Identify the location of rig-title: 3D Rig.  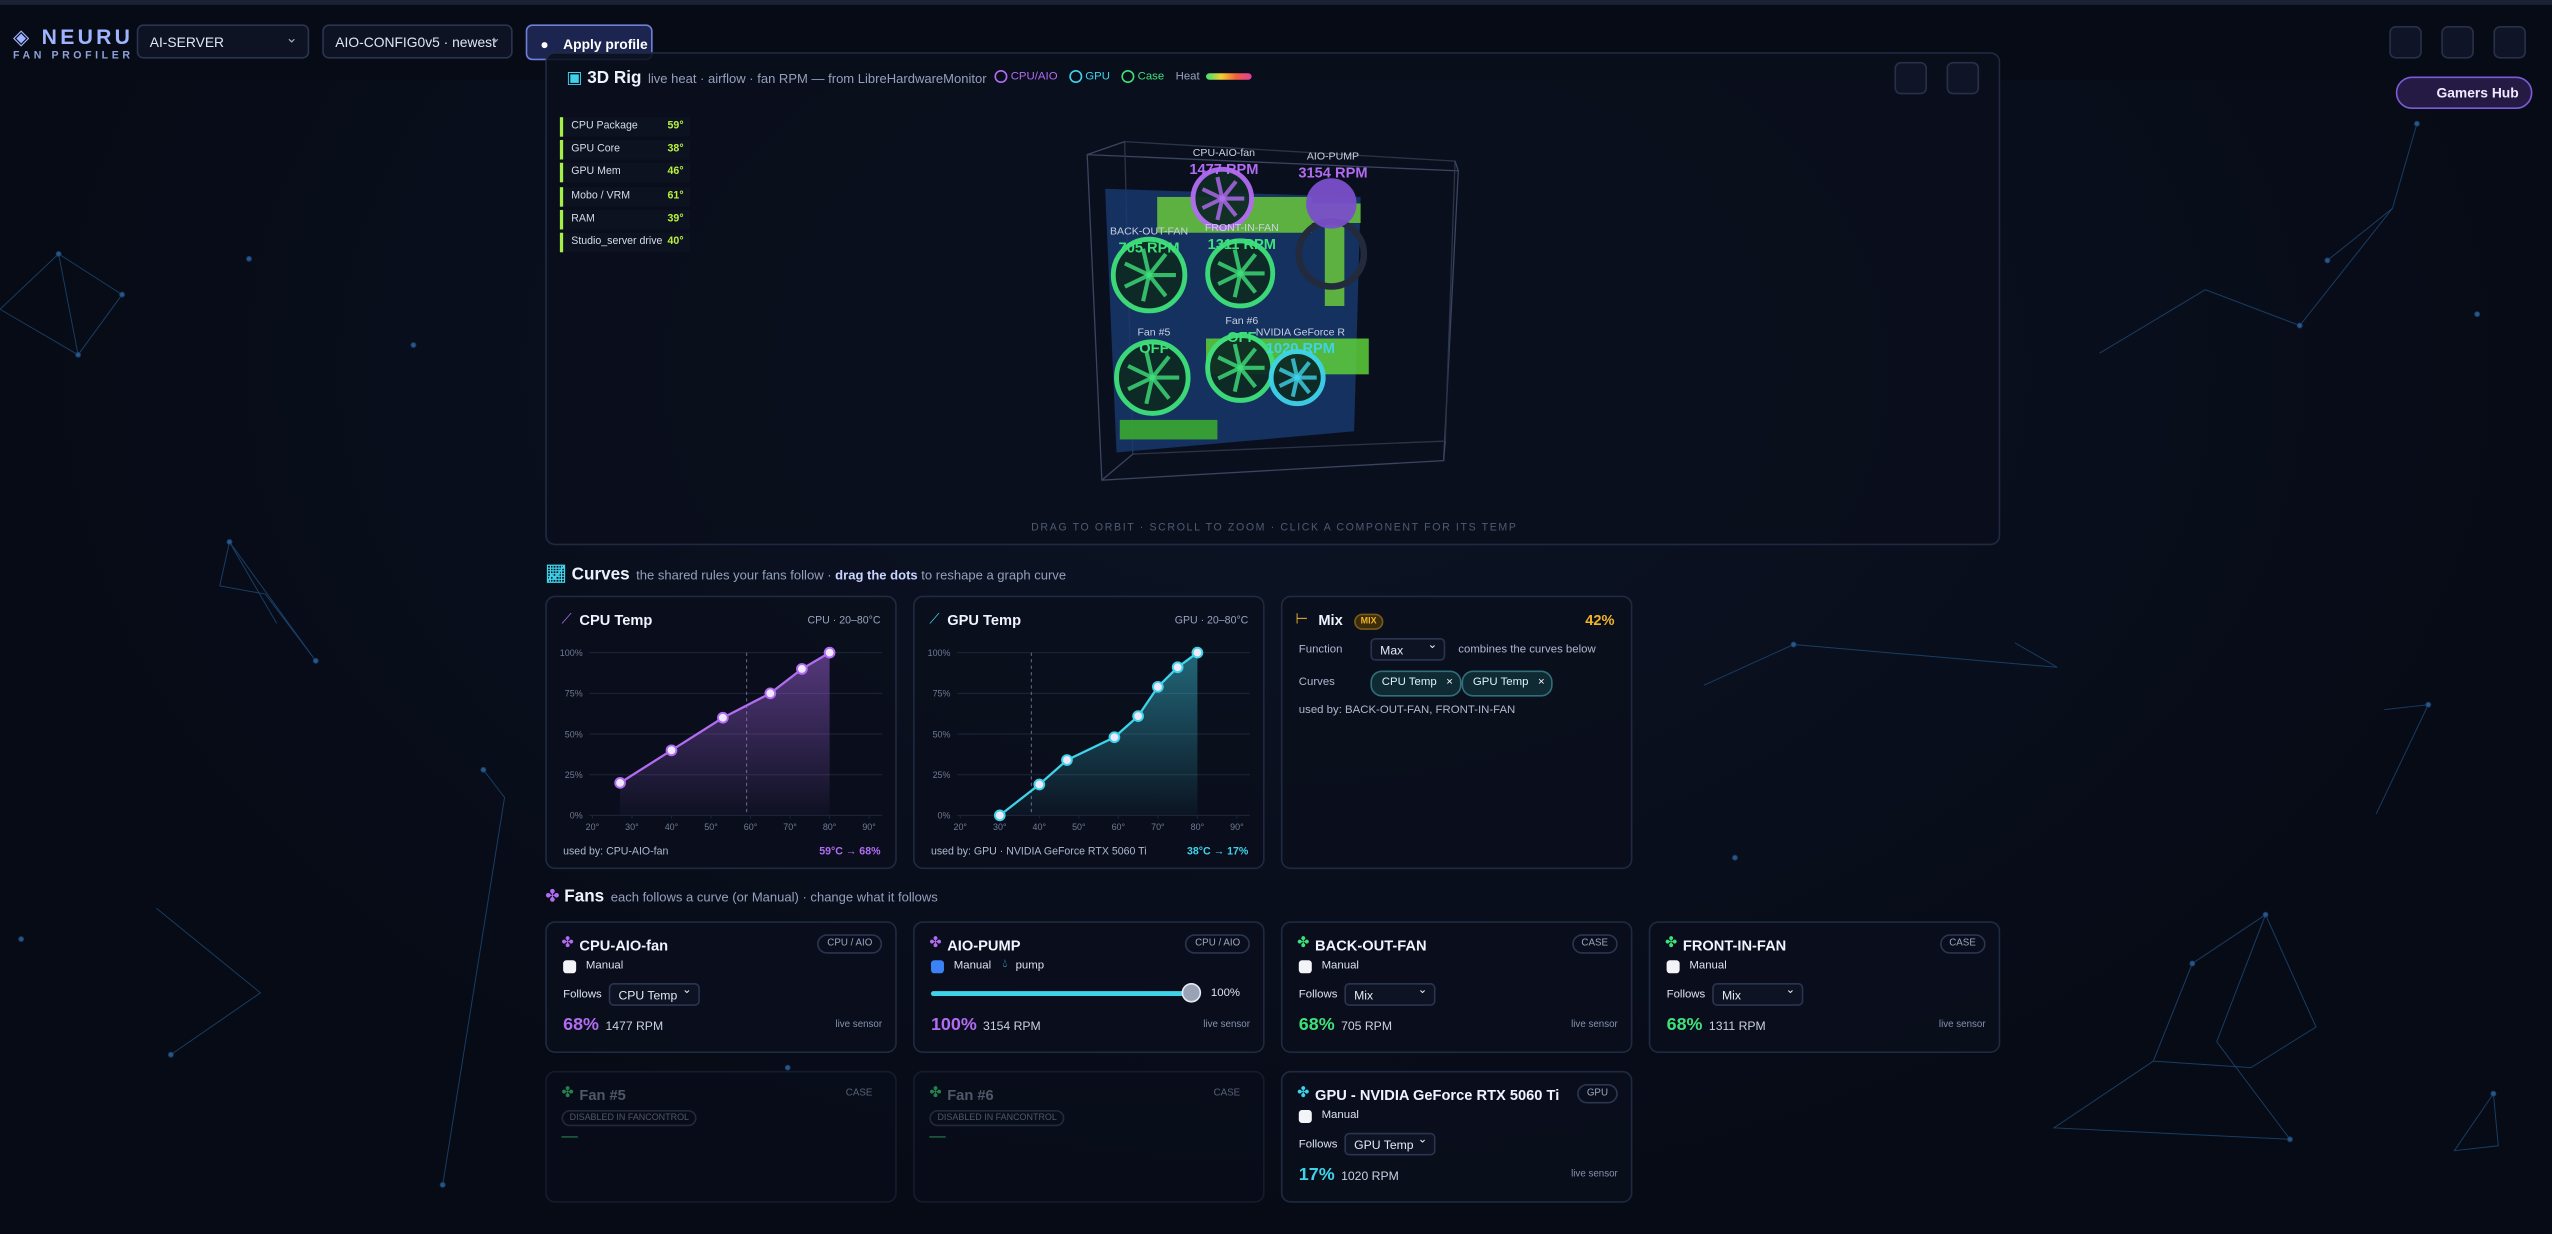
(614, 78).